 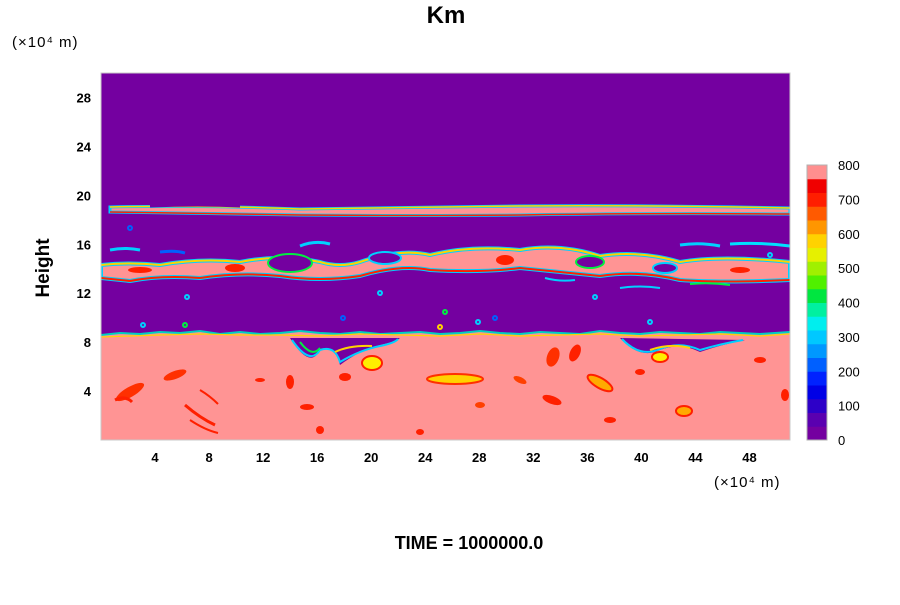 What do you see at coordinates (208, 457) in the screenshot?
I see `x-tick-label: 8` at bounding box center [208, 457].